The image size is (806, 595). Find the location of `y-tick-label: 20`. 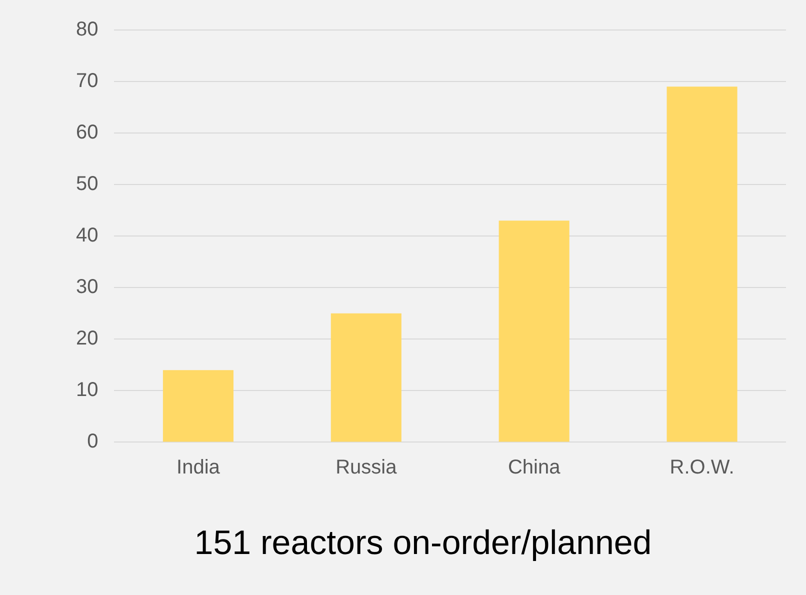

y-tick-label: 20 is located at coordinates (87, 339).